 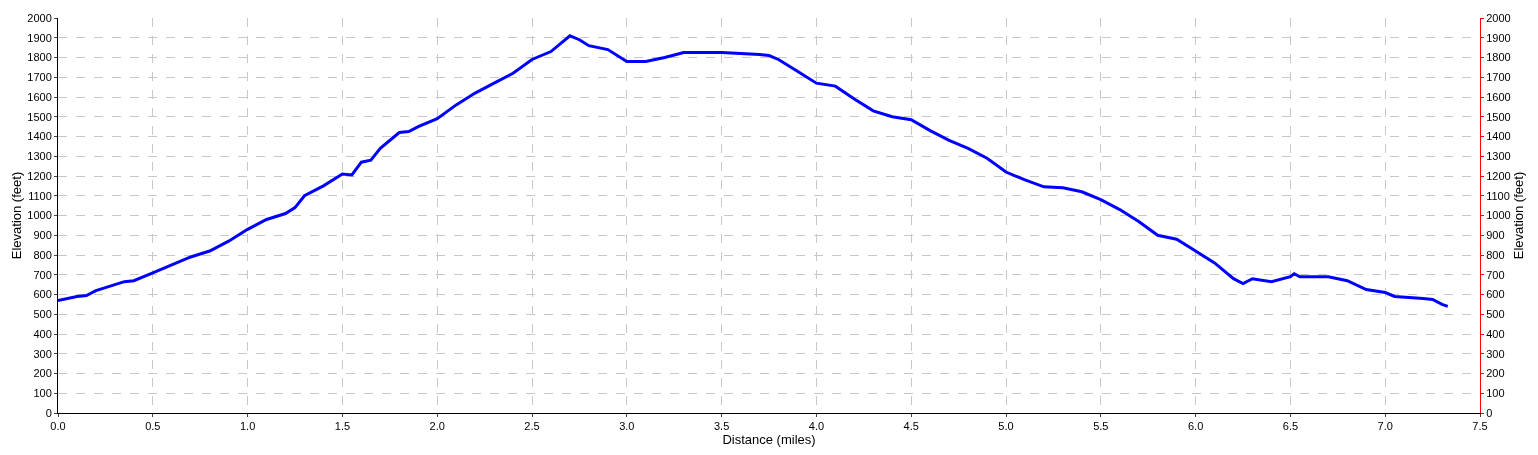 What do you see at coordinates (1495, 353) in the screenshot?
I see `y2-tick-label: 300` at bounding box center [1495, 353].